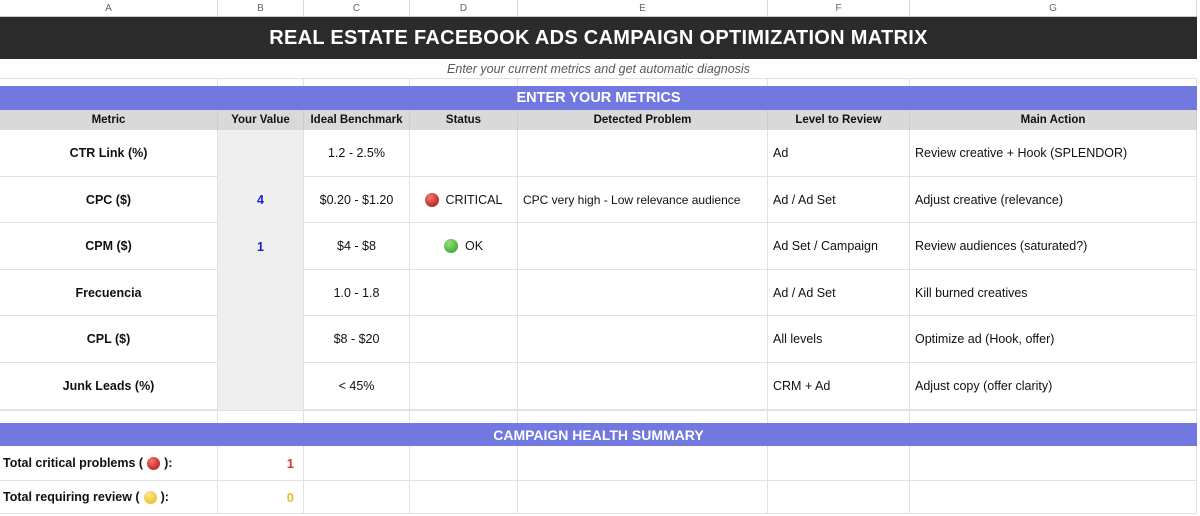  What do you see at coordinates (464, 200) in the screenshot?
I see `status-cell: CRITICAL` at bounding box center [464, 200].